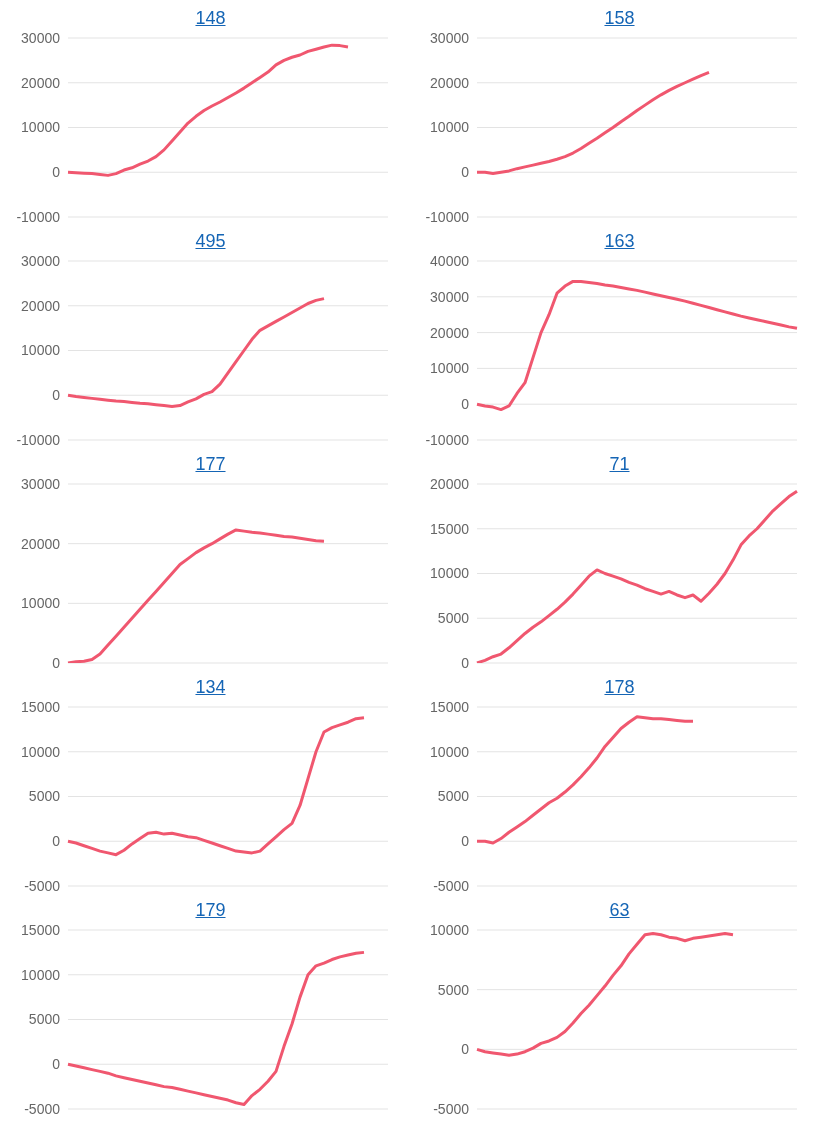 The height and width of the screenshot is (1125, 822). I want to click on chart-title: 177, so click(210, 465).